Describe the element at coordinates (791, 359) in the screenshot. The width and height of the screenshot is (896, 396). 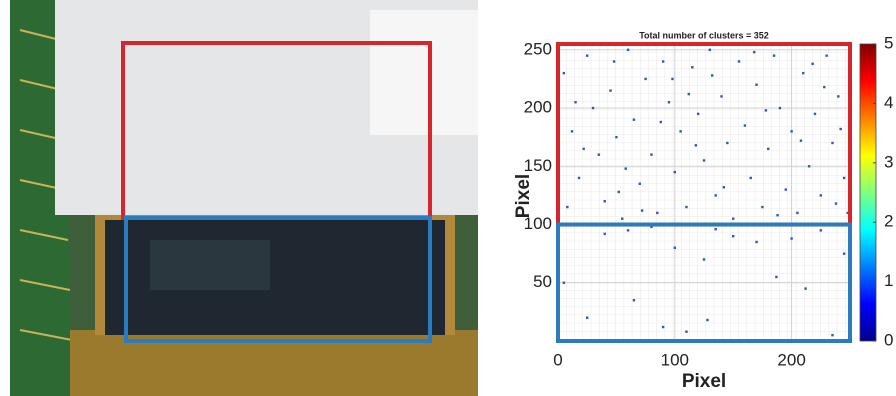
I see `x-tick-label: 200` at that location.